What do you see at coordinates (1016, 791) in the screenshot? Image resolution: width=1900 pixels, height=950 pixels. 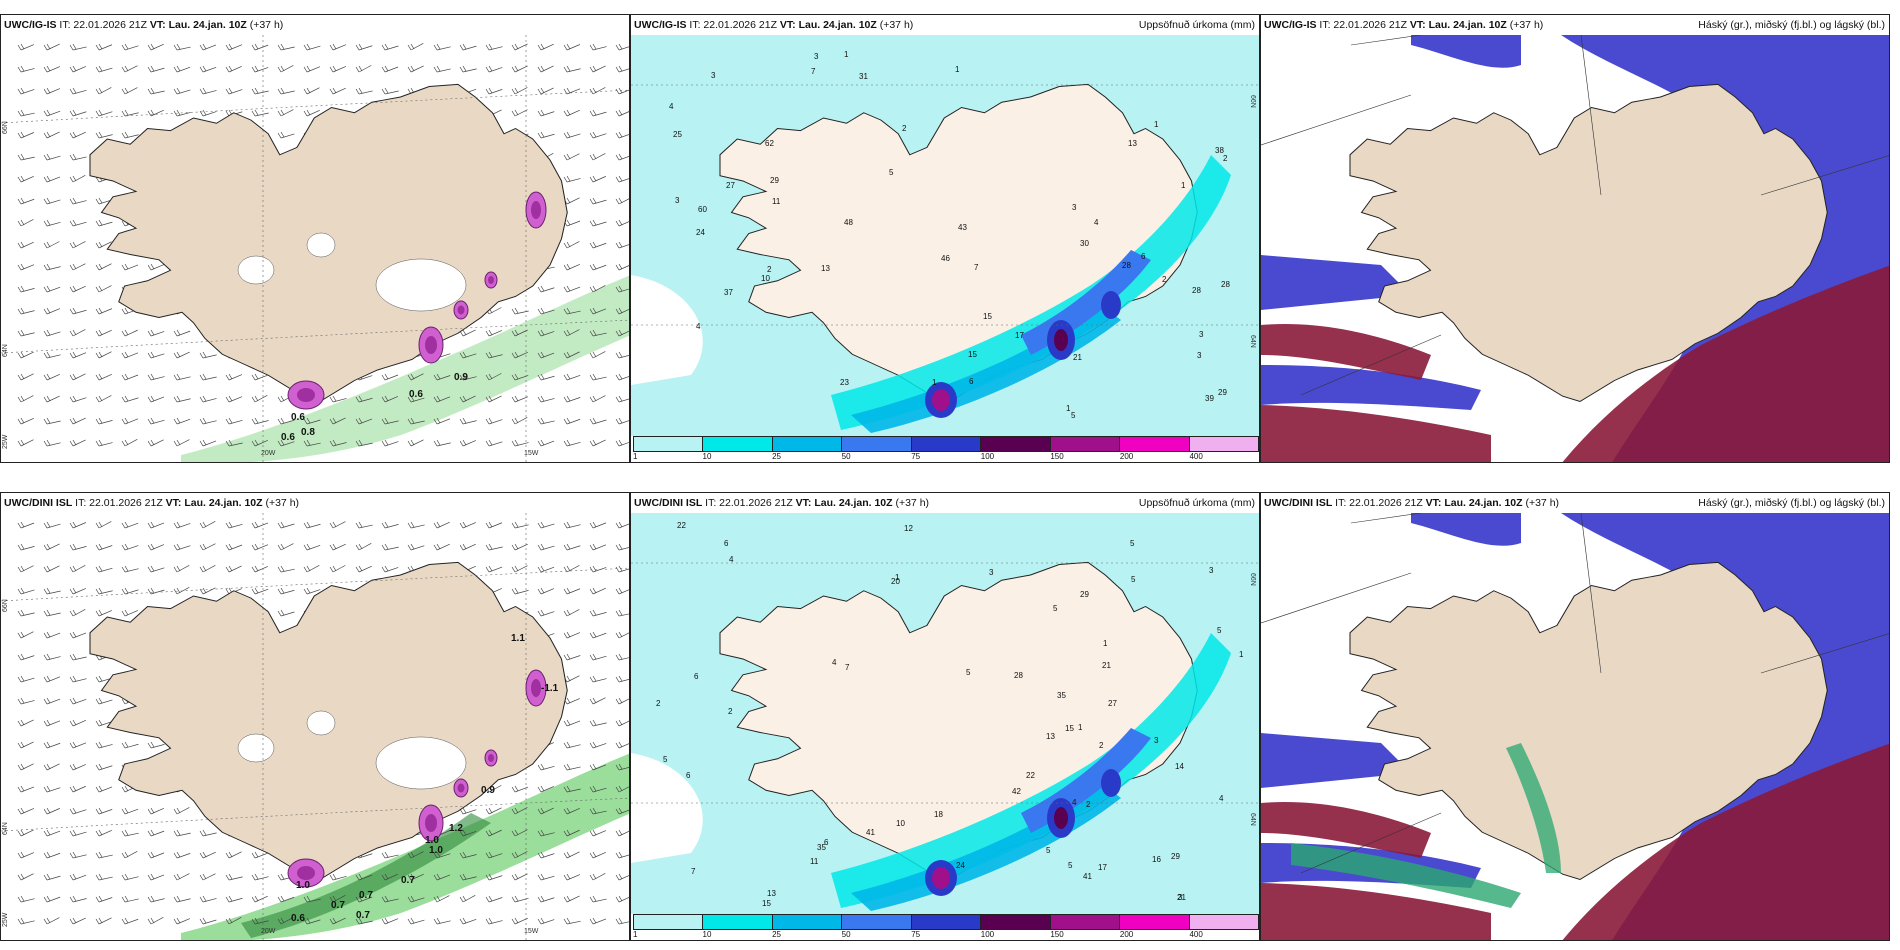 I see `precip-value: 42` at bounding box center [1016, 791].